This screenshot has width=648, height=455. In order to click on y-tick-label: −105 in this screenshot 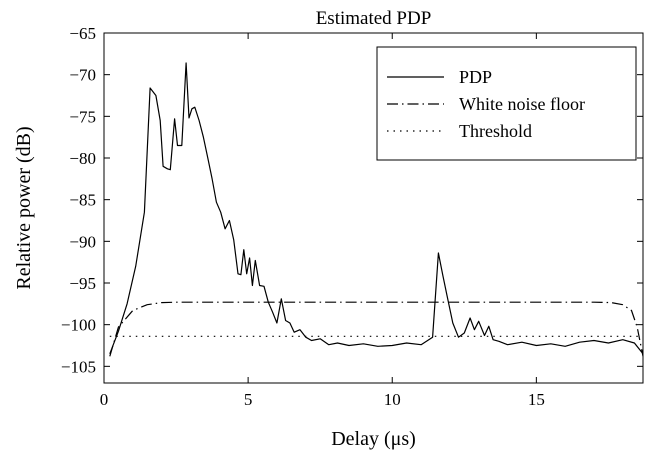, I will do `click(78, 366)`.